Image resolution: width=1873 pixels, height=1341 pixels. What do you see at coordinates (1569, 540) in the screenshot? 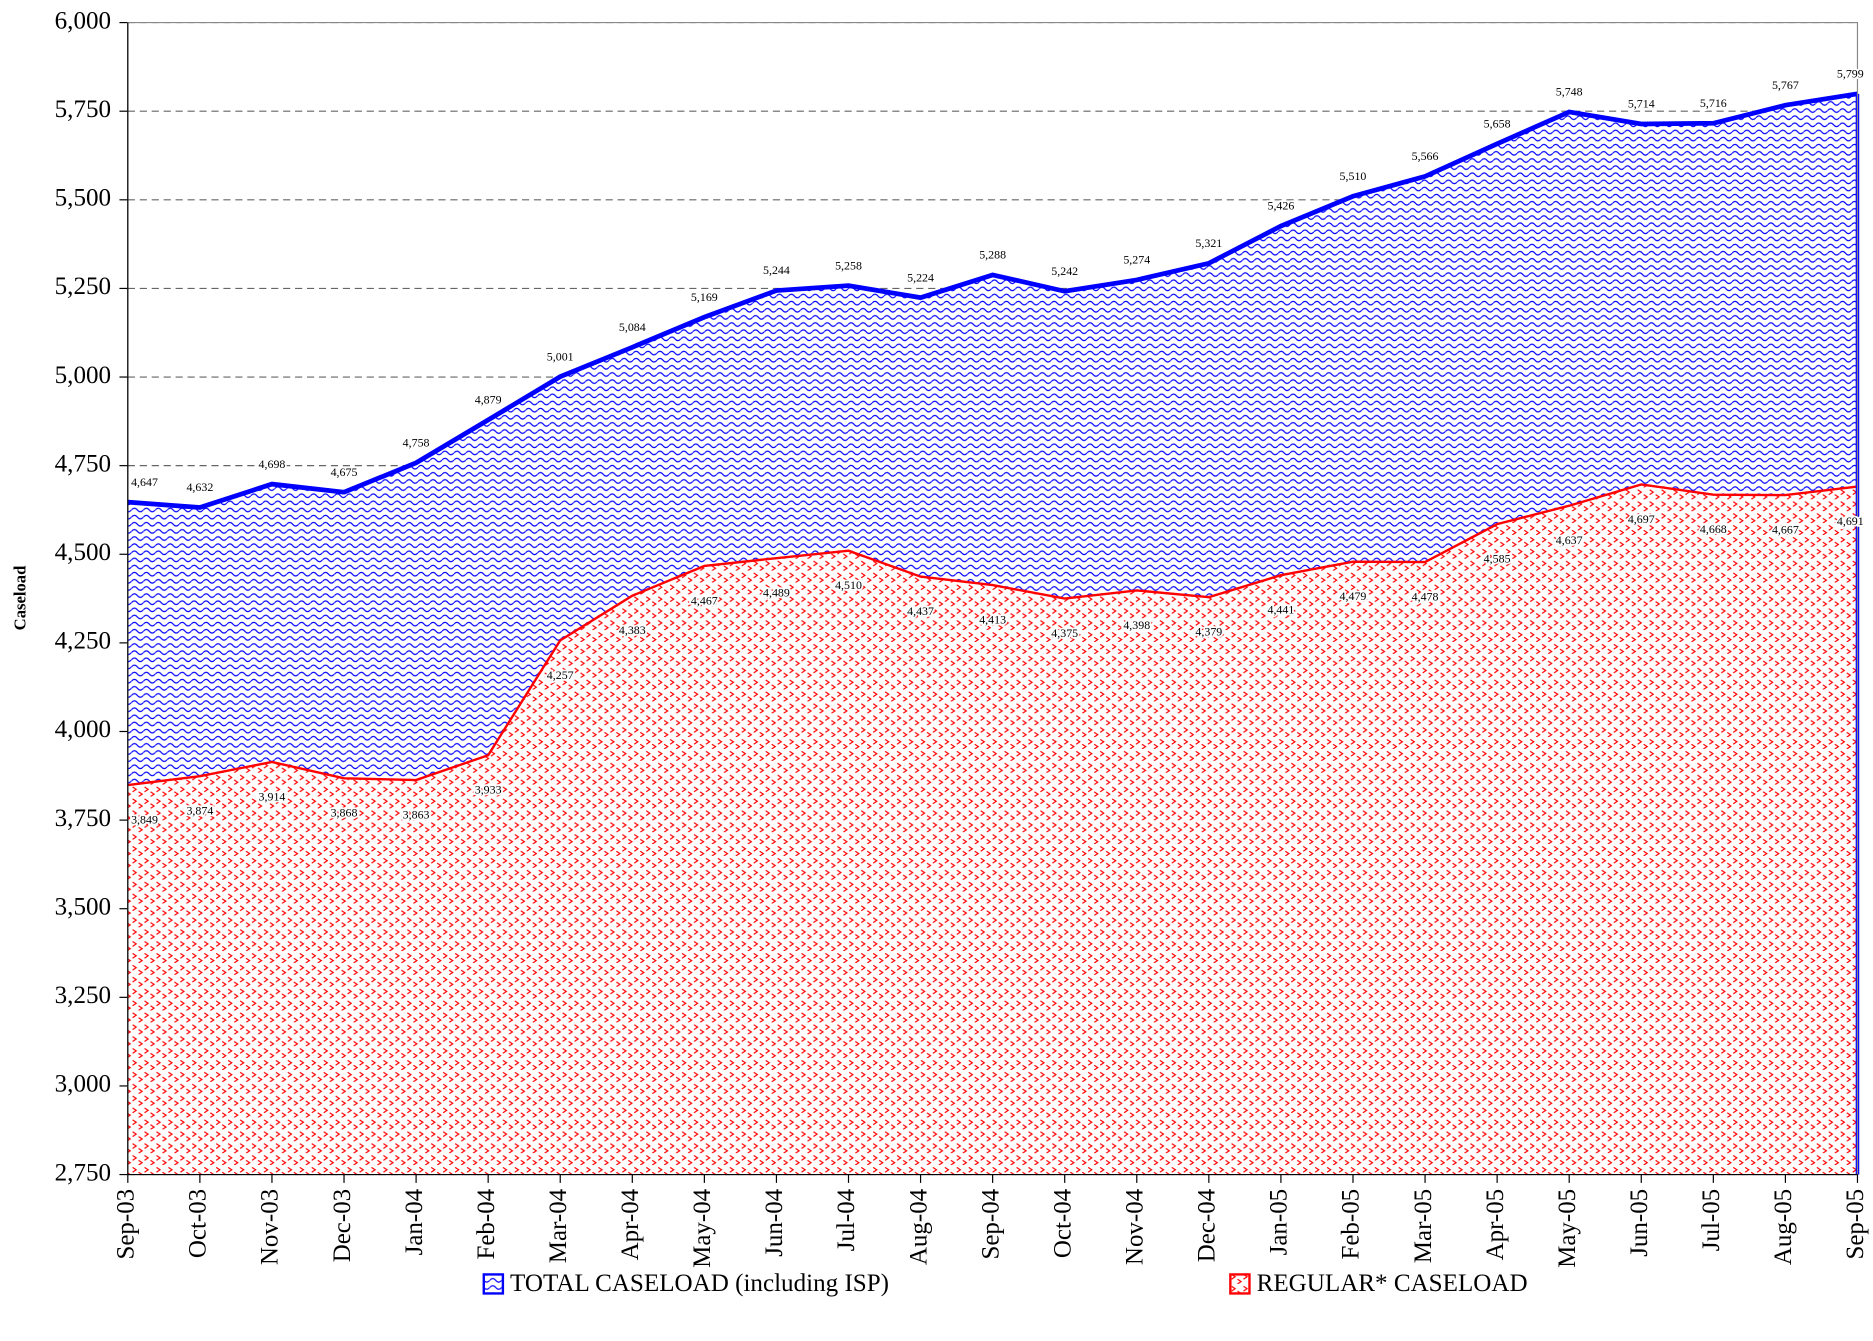
I see `data-label: 4,637` at bounding box center [1569, 540].